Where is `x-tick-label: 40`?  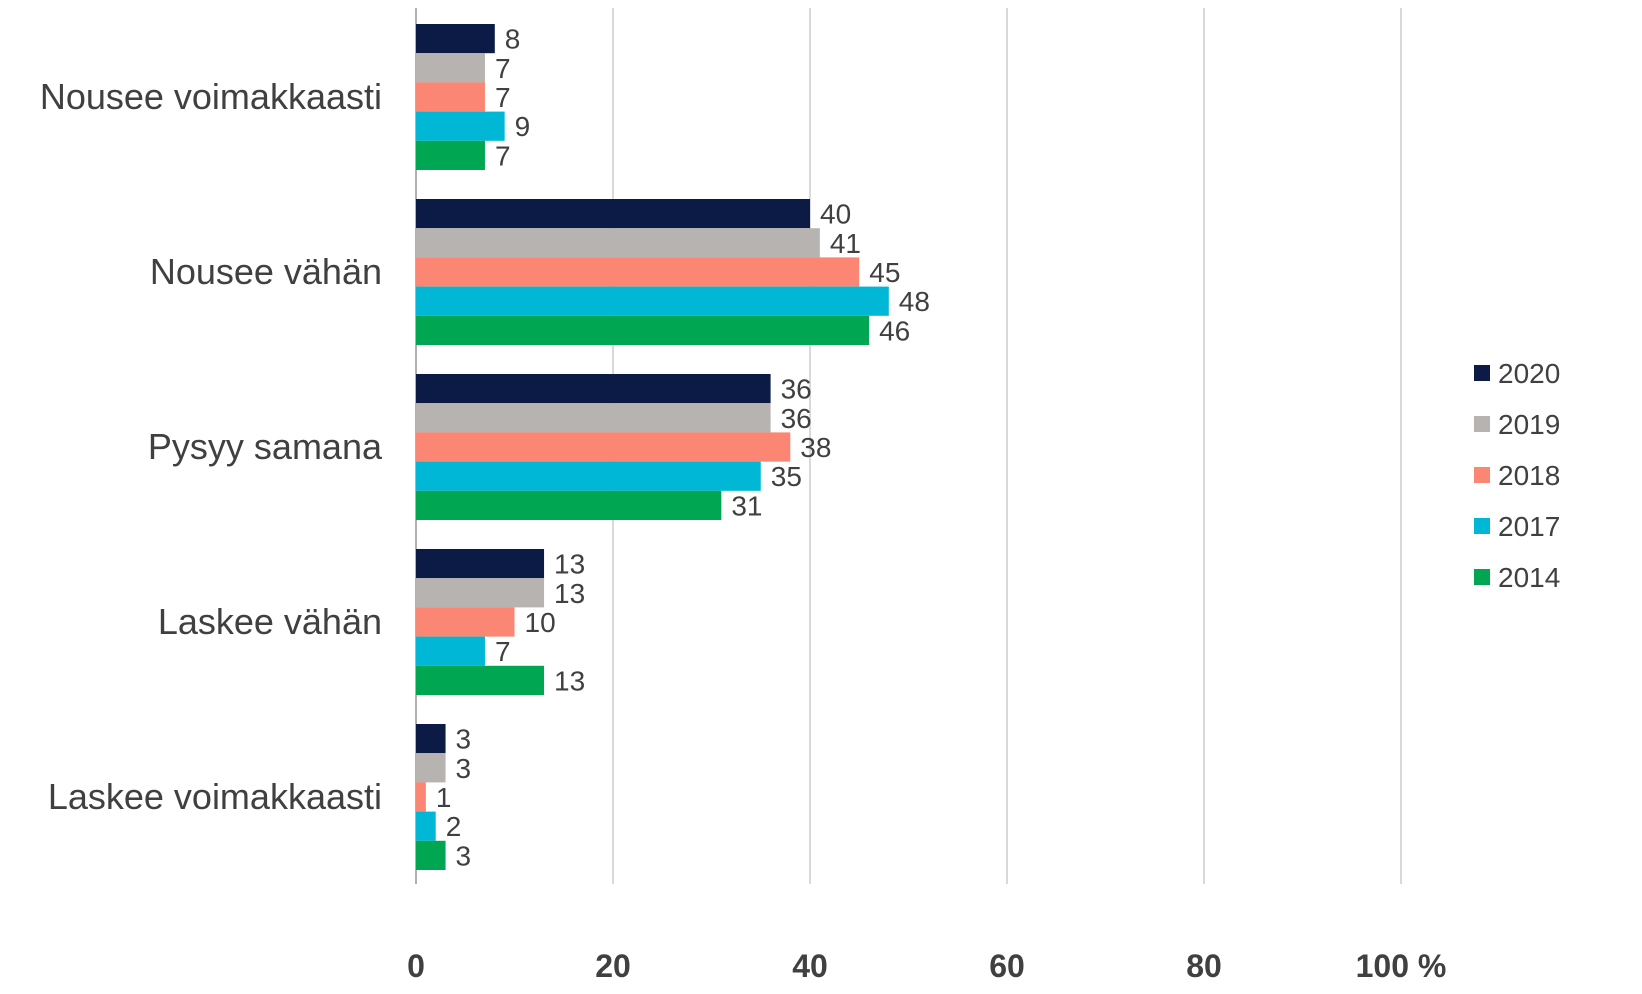
x-tick-label: 40 is located at coordinates (810, 966).